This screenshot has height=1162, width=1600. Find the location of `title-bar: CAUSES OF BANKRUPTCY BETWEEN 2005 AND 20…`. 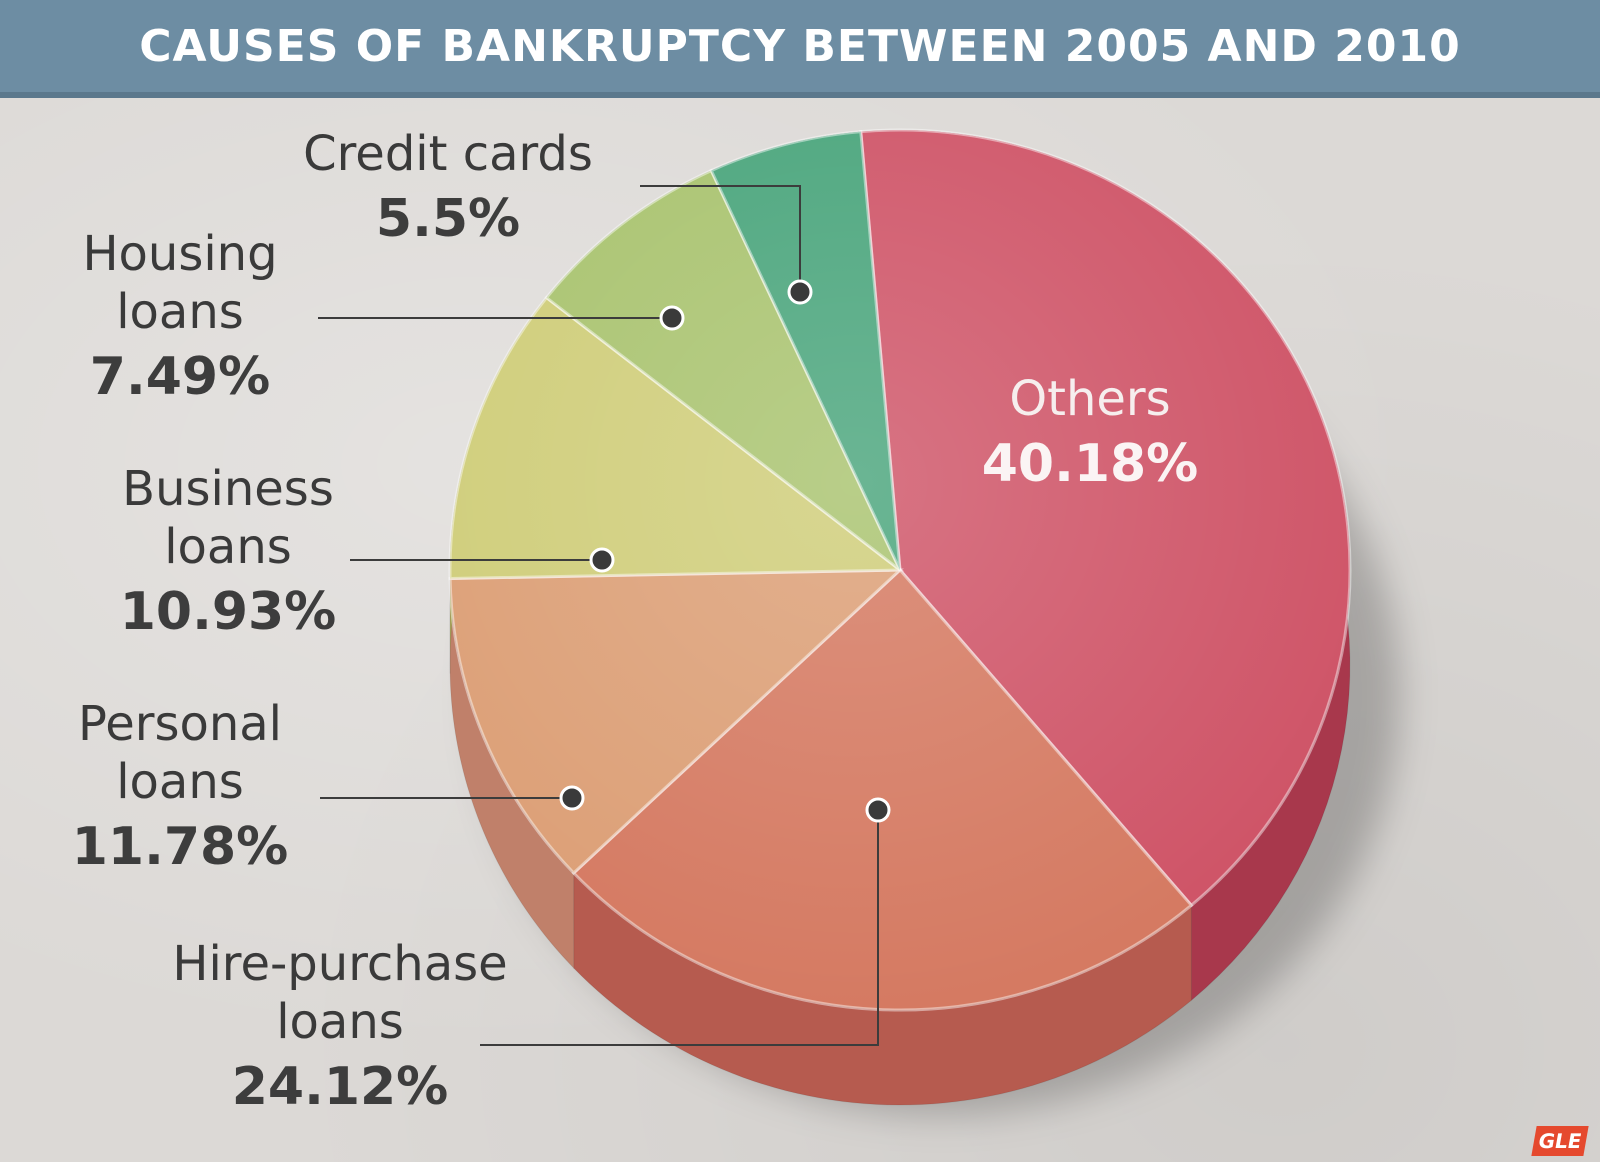

title-bar: CAUSES OF BANKRUPTCY BETWEEN 2005 AND 20… is located at coordinates (800, 49).